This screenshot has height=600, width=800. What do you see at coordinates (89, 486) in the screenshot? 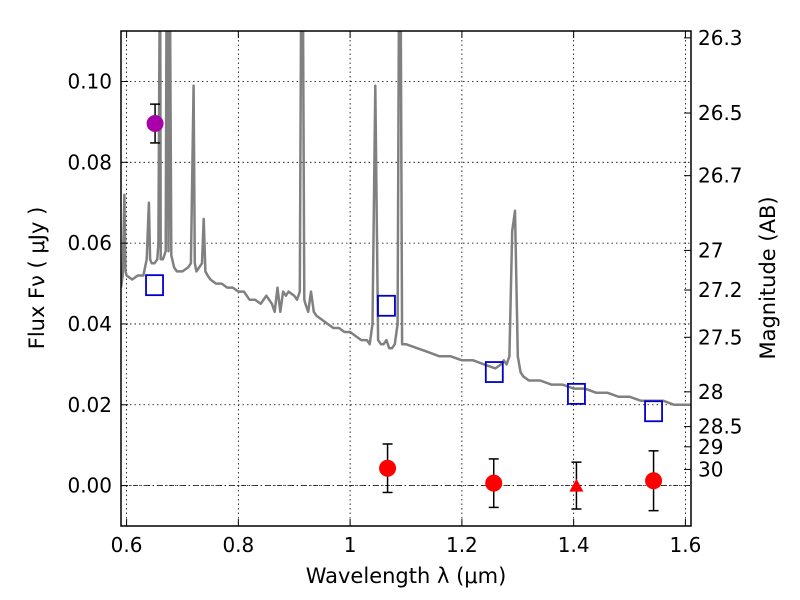
I see `y-tick-label-0: 0.00` at bounding box center [89, 486].